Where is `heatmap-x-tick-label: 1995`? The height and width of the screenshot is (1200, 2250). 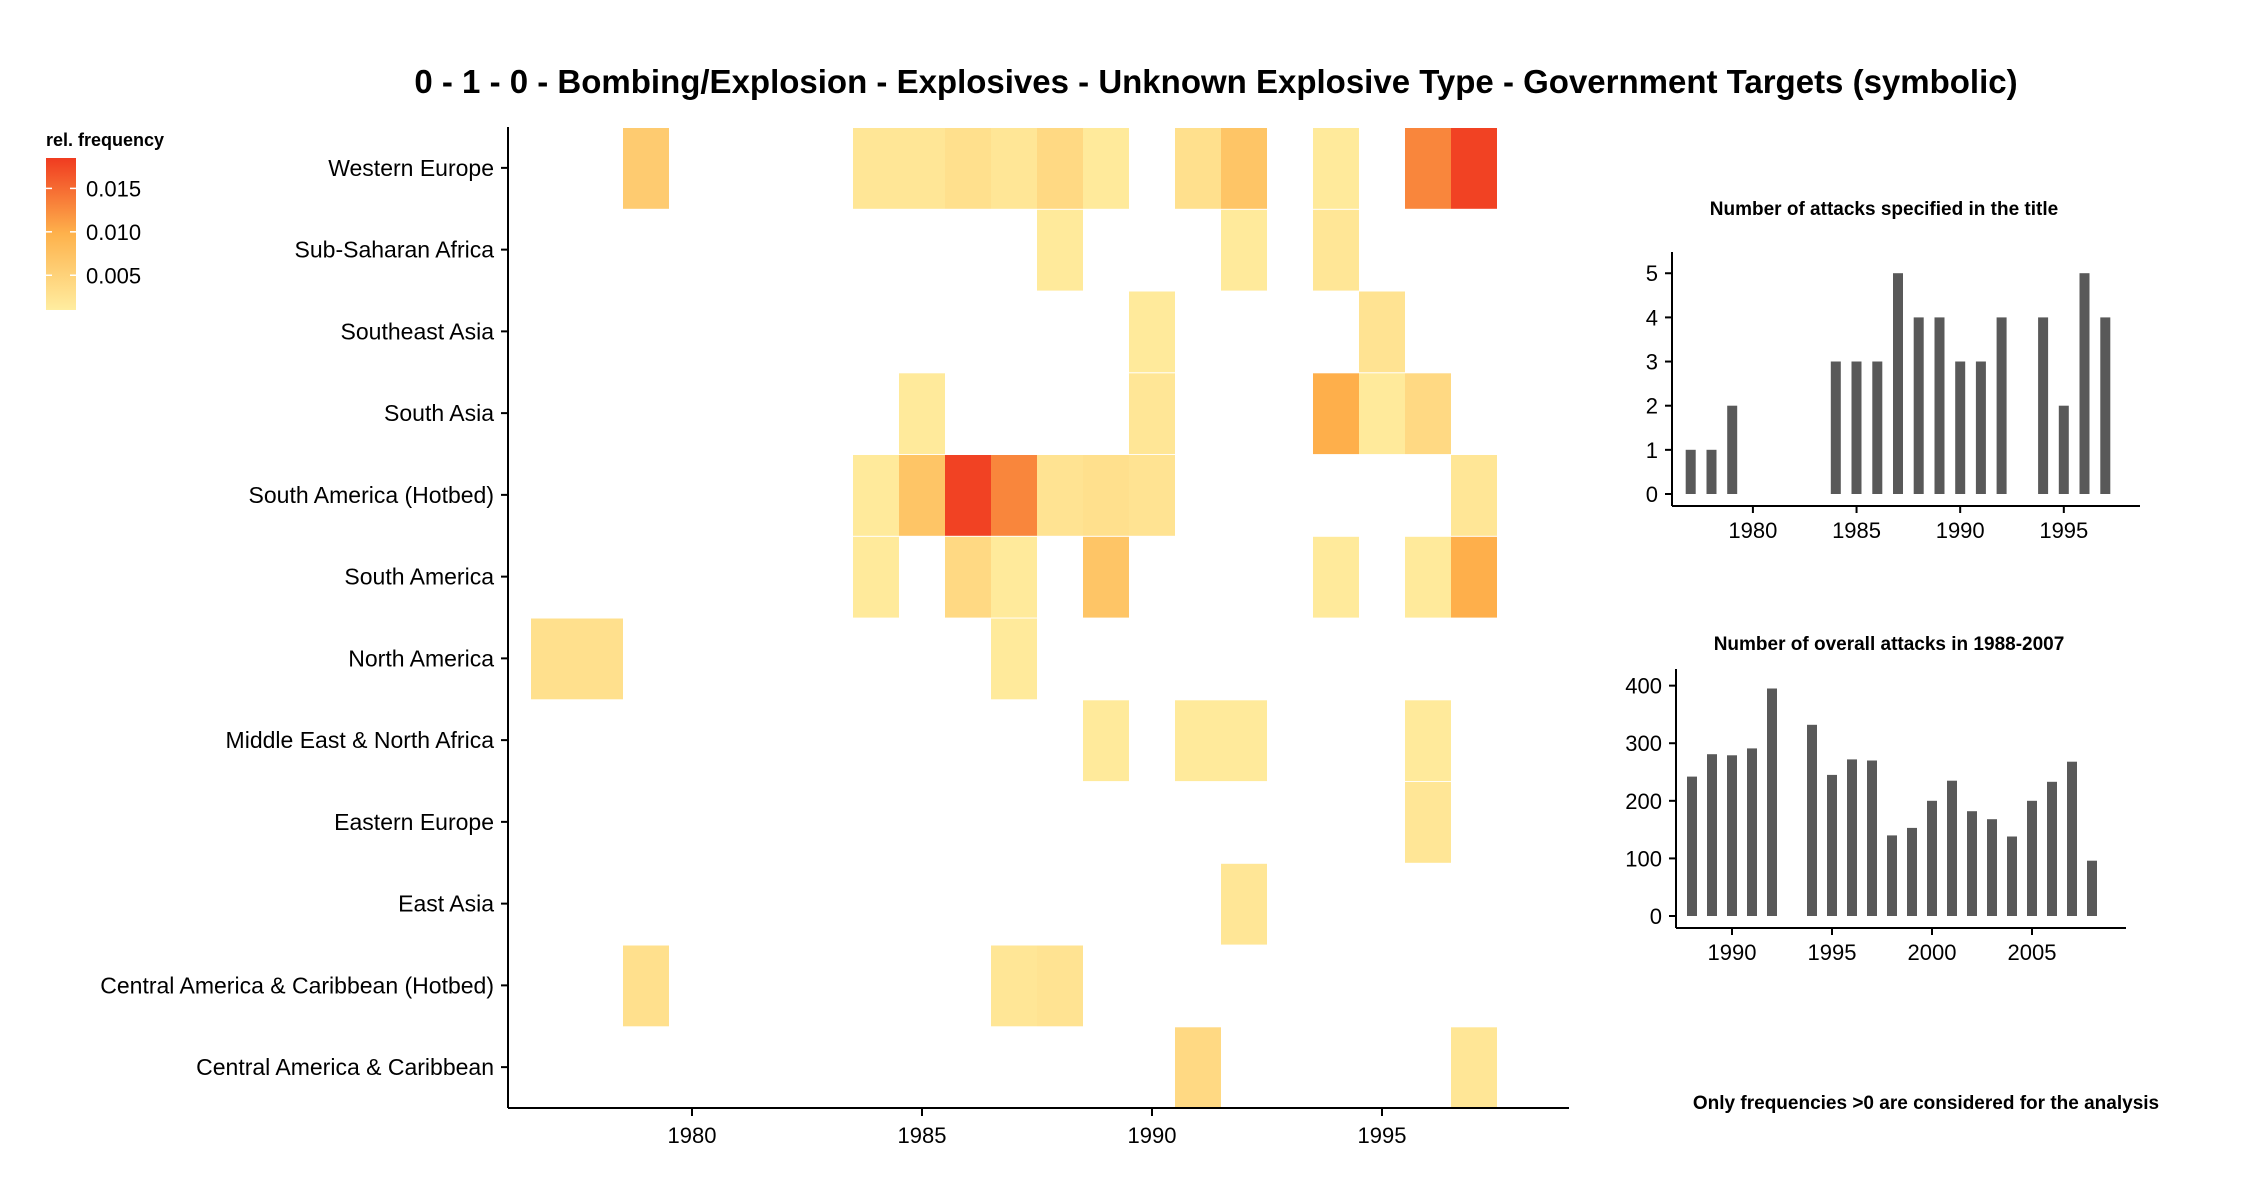
heatmap-x-tick-label: 1995 is located at coordinates (1382, 1135).